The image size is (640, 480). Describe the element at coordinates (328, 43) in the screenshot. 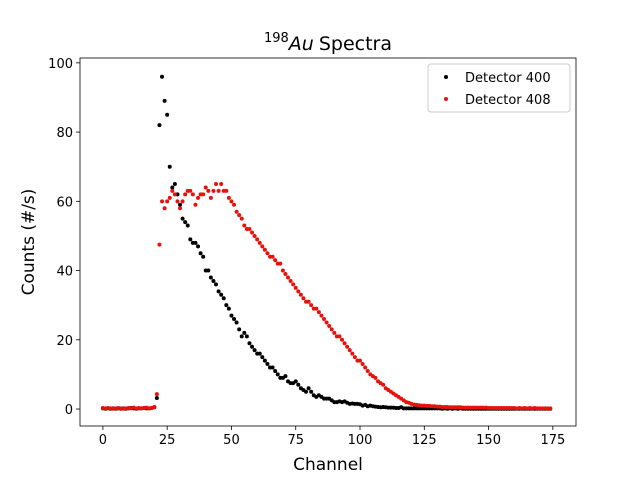

I see `chart-title: 198Au Spectra` at that location.